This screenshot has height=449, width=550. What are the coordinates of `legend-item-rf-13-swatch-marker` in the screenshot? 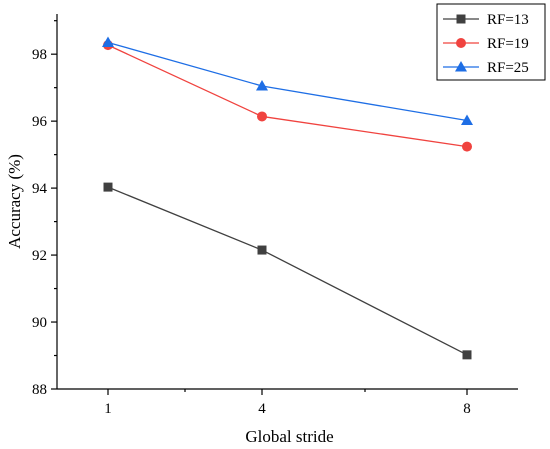 It's located at (461, 19).